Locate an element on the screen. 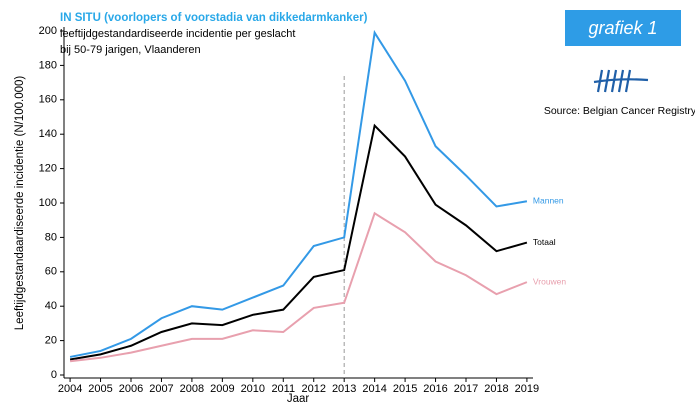 Image resolution: width=695 pixels, height=405 pixels. series-label: Totaal is located at coordinates (544, 242).